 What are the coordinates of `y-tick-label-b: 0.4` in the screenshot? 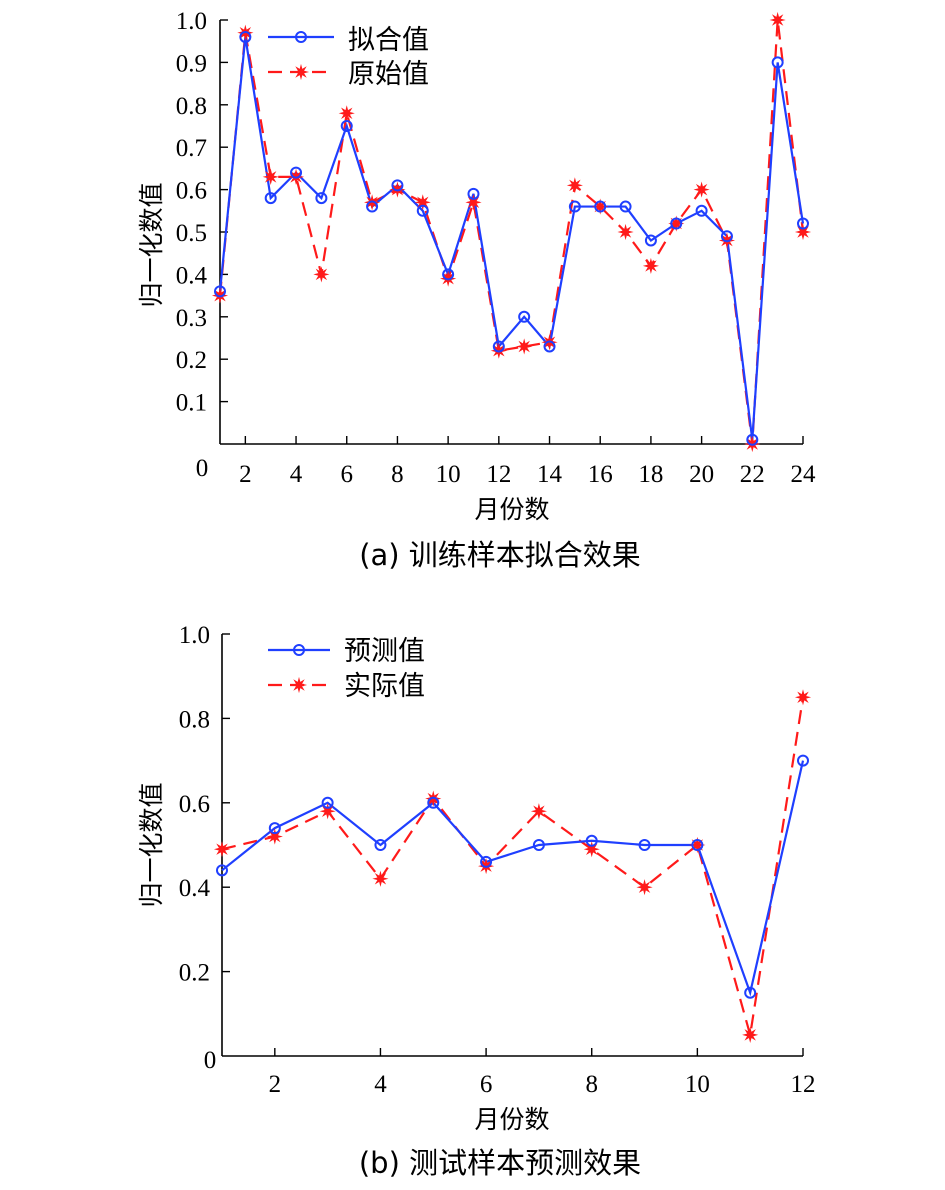 It's located at (195, 888).